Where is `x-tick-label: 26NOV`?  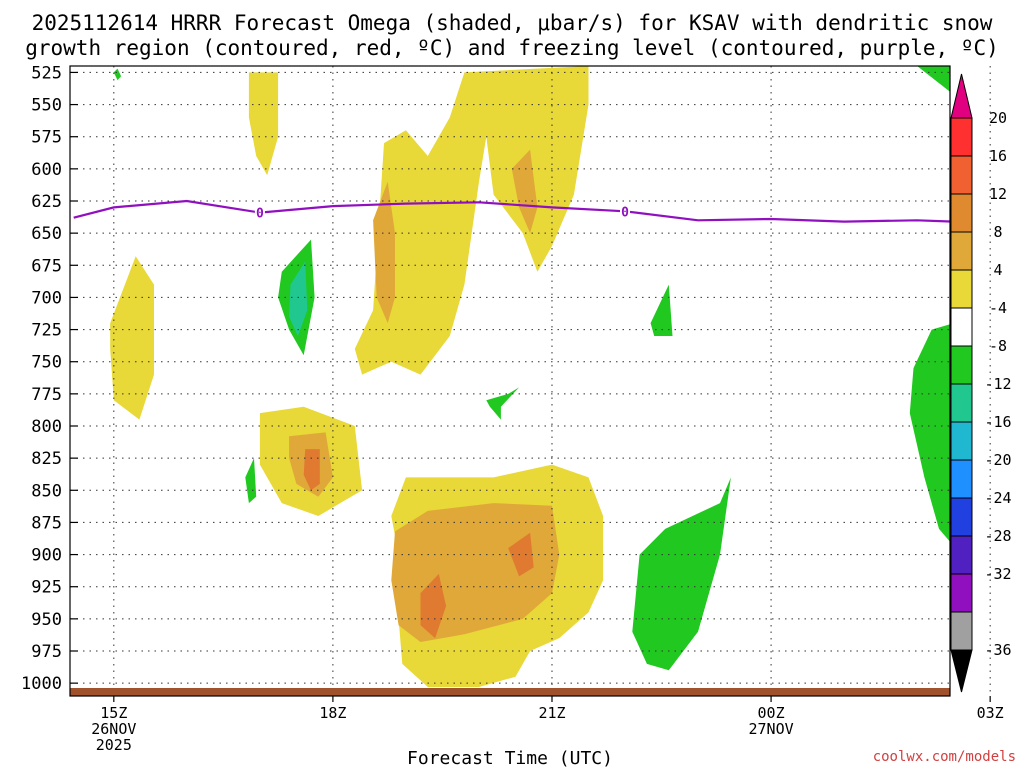 x-tick-label: 26NOV is located at coordinates (113, 729).